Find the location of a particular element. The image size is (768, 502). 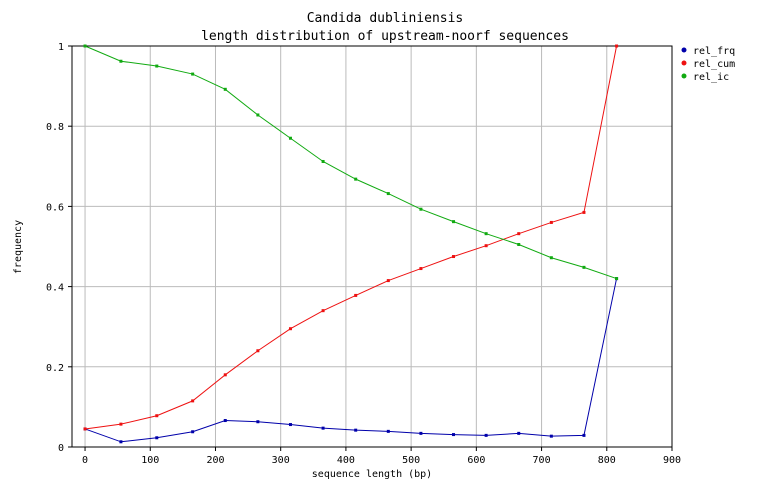

x-tick-label: 0 is located at coordinates (85, 460).